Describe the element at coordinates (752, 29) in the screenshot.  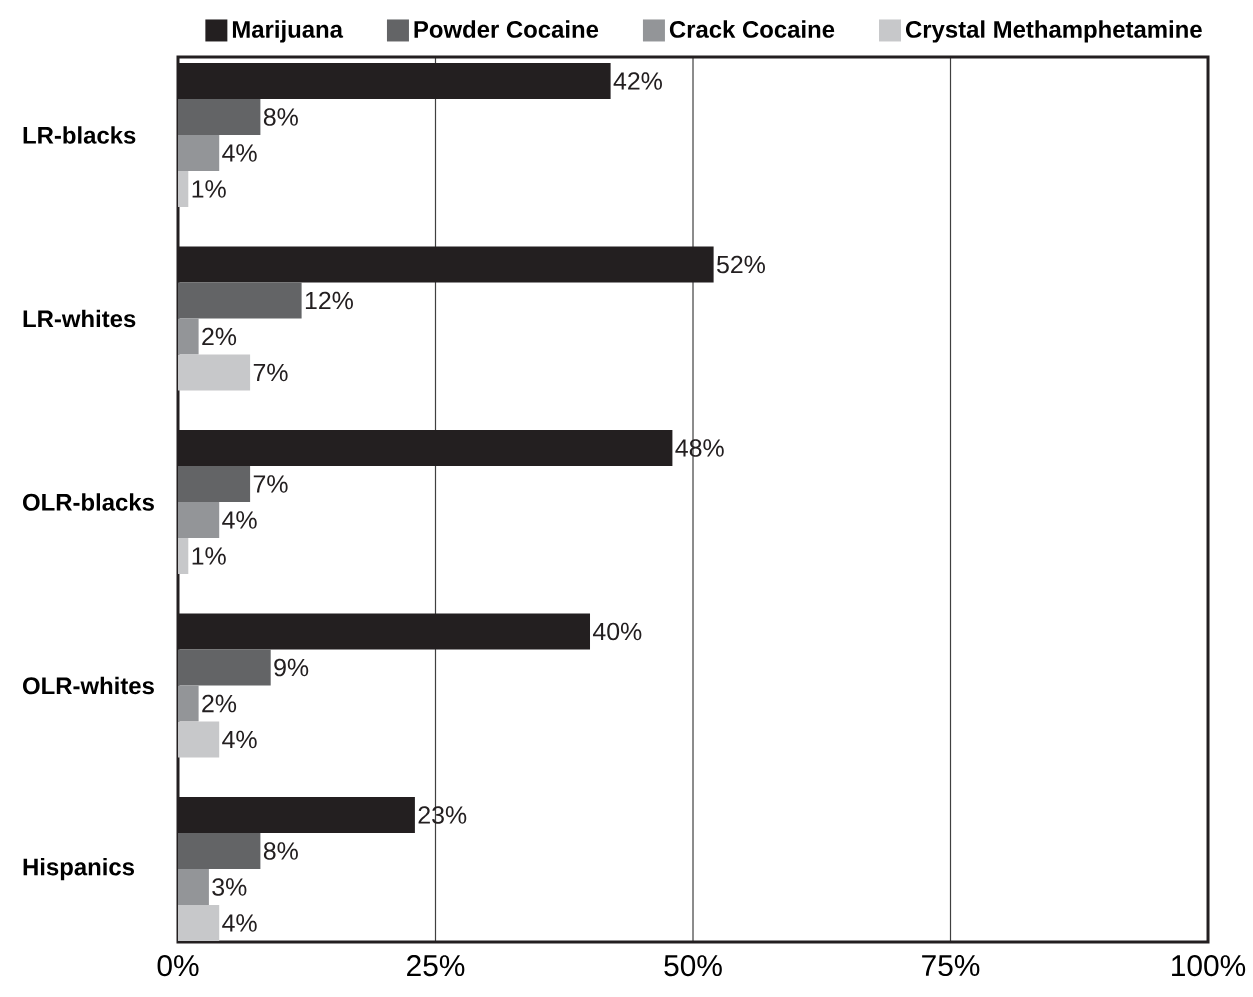
I see `legend-label: Crack Cocaine` at that location.